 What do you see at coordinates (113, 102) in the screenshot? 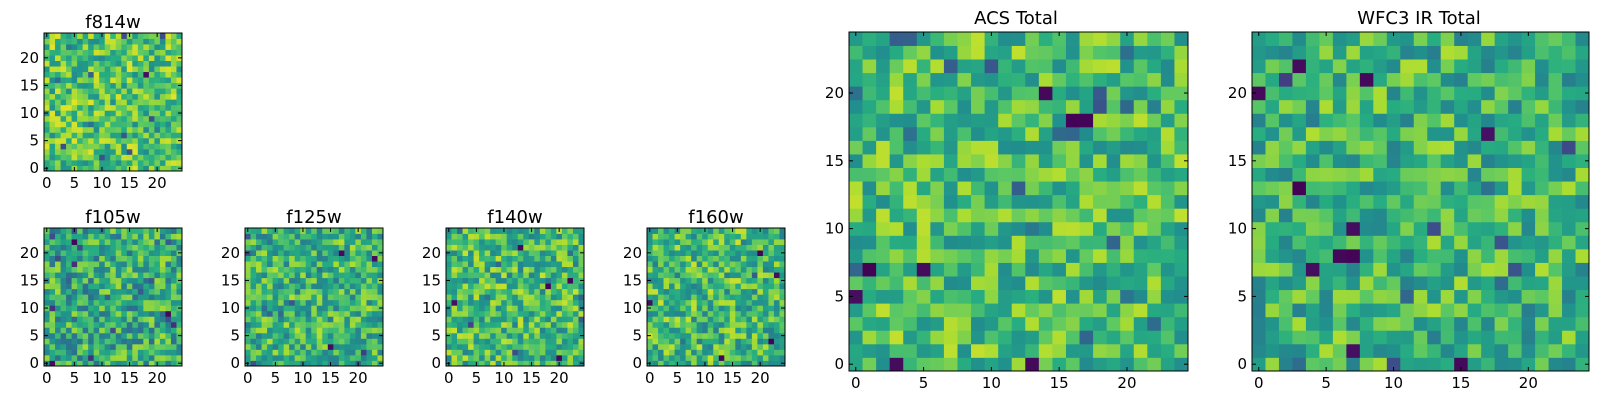
I see `axes-frame` at bounding box center [113, 102].